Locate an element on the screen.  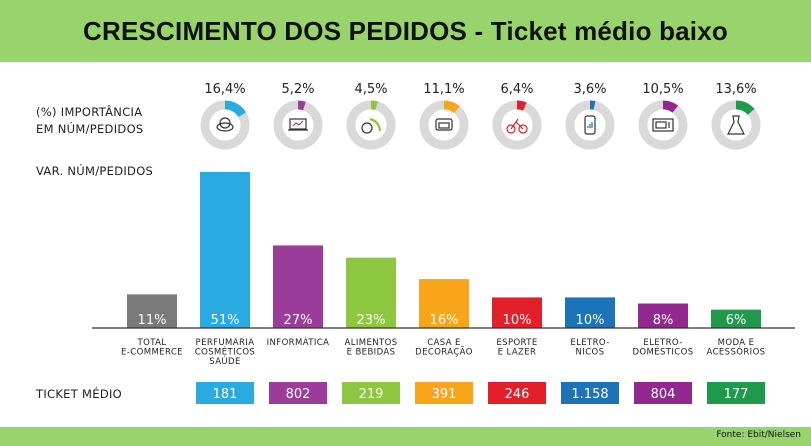
category-label: CASA E DECORAÇÃO is located at coordinates (444, 348).